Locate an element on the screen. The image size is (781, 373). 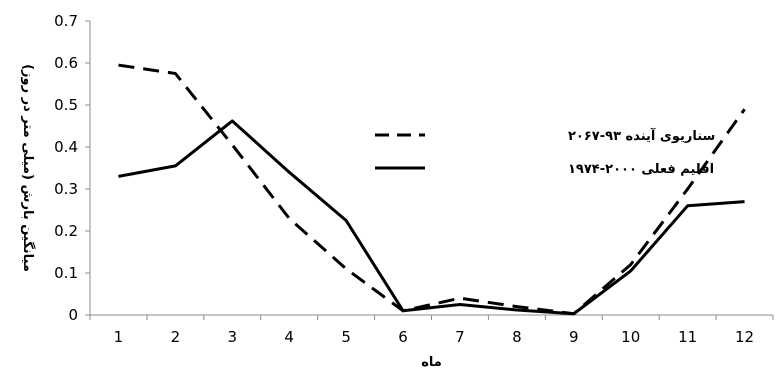
x-tick-label: 3 is located at coordinates (233, 337).